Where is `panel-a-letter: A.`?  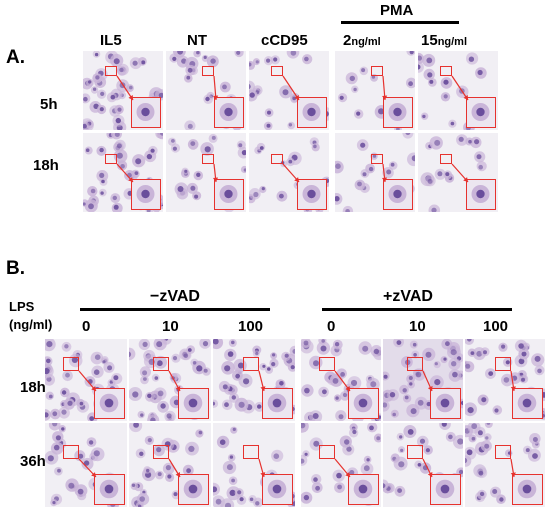
panel-a-letter: A. is located at coordinates (15, 57).